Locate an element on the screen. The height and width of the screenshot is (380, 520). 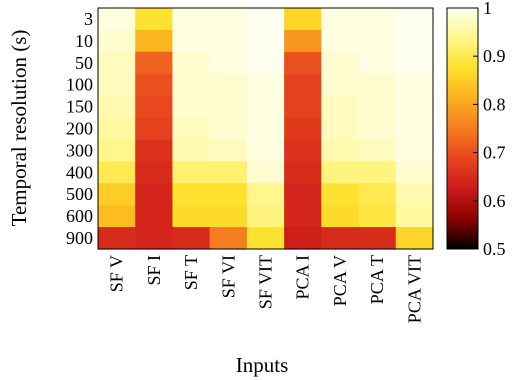
x-tick-label: PCA V is located at coordinates (340, 280).